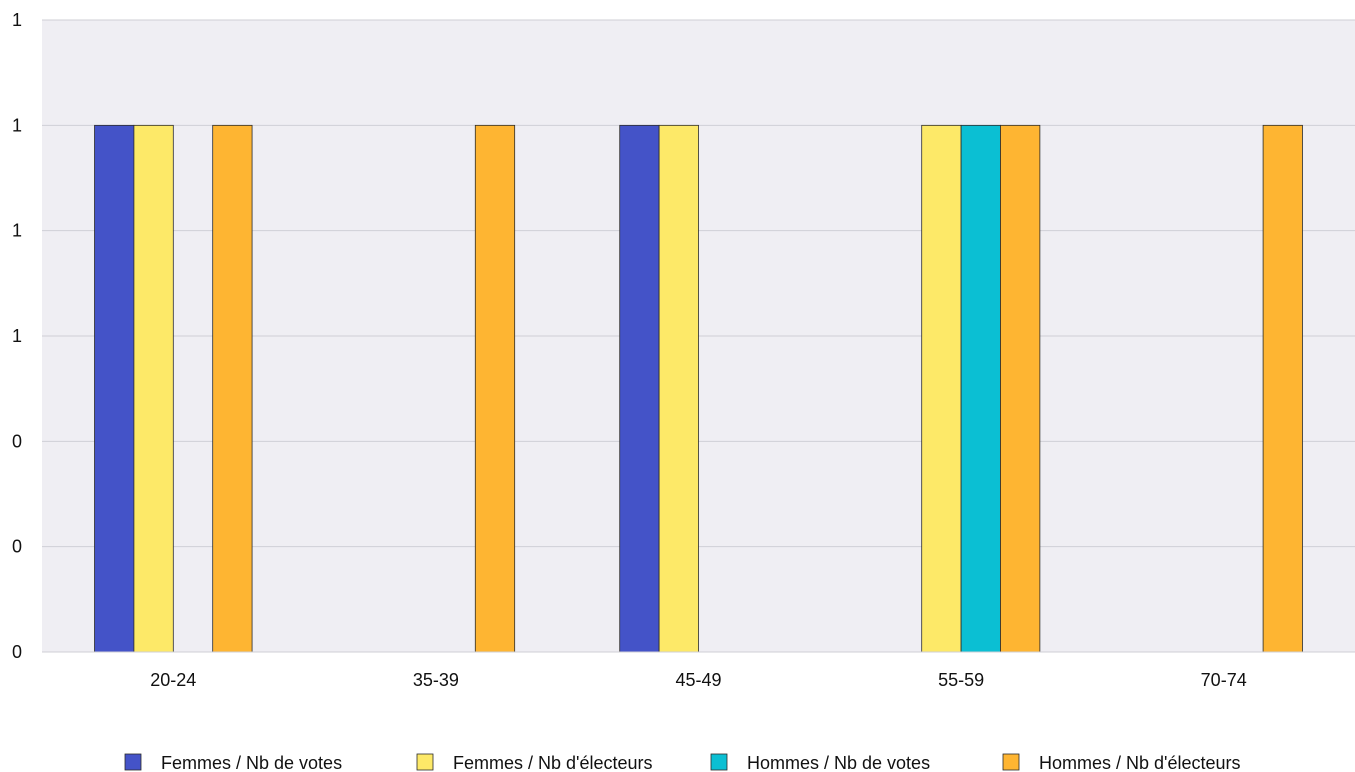 This screenshot has height=772, width=1355. Describe the element at coordinates (251, 762) in the screenshot. I see `legend-label: Femmes / Nb de votes` at that location.